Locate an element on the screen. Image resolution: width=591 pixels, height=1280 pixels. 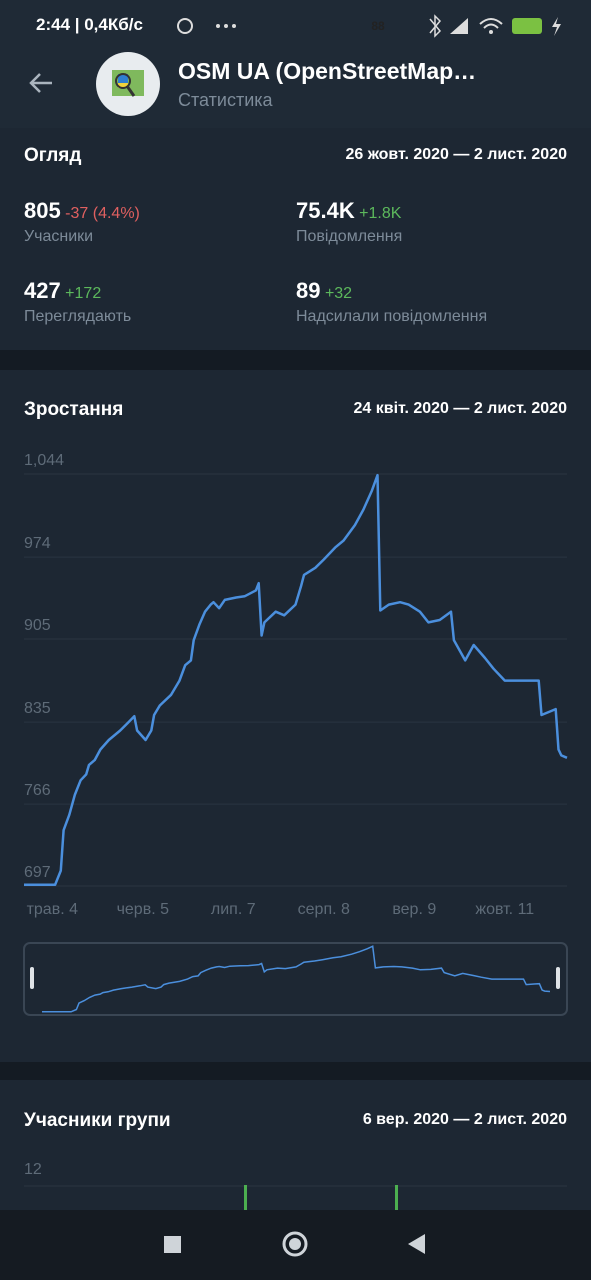
top-bar is located at coordinates (295, 64).